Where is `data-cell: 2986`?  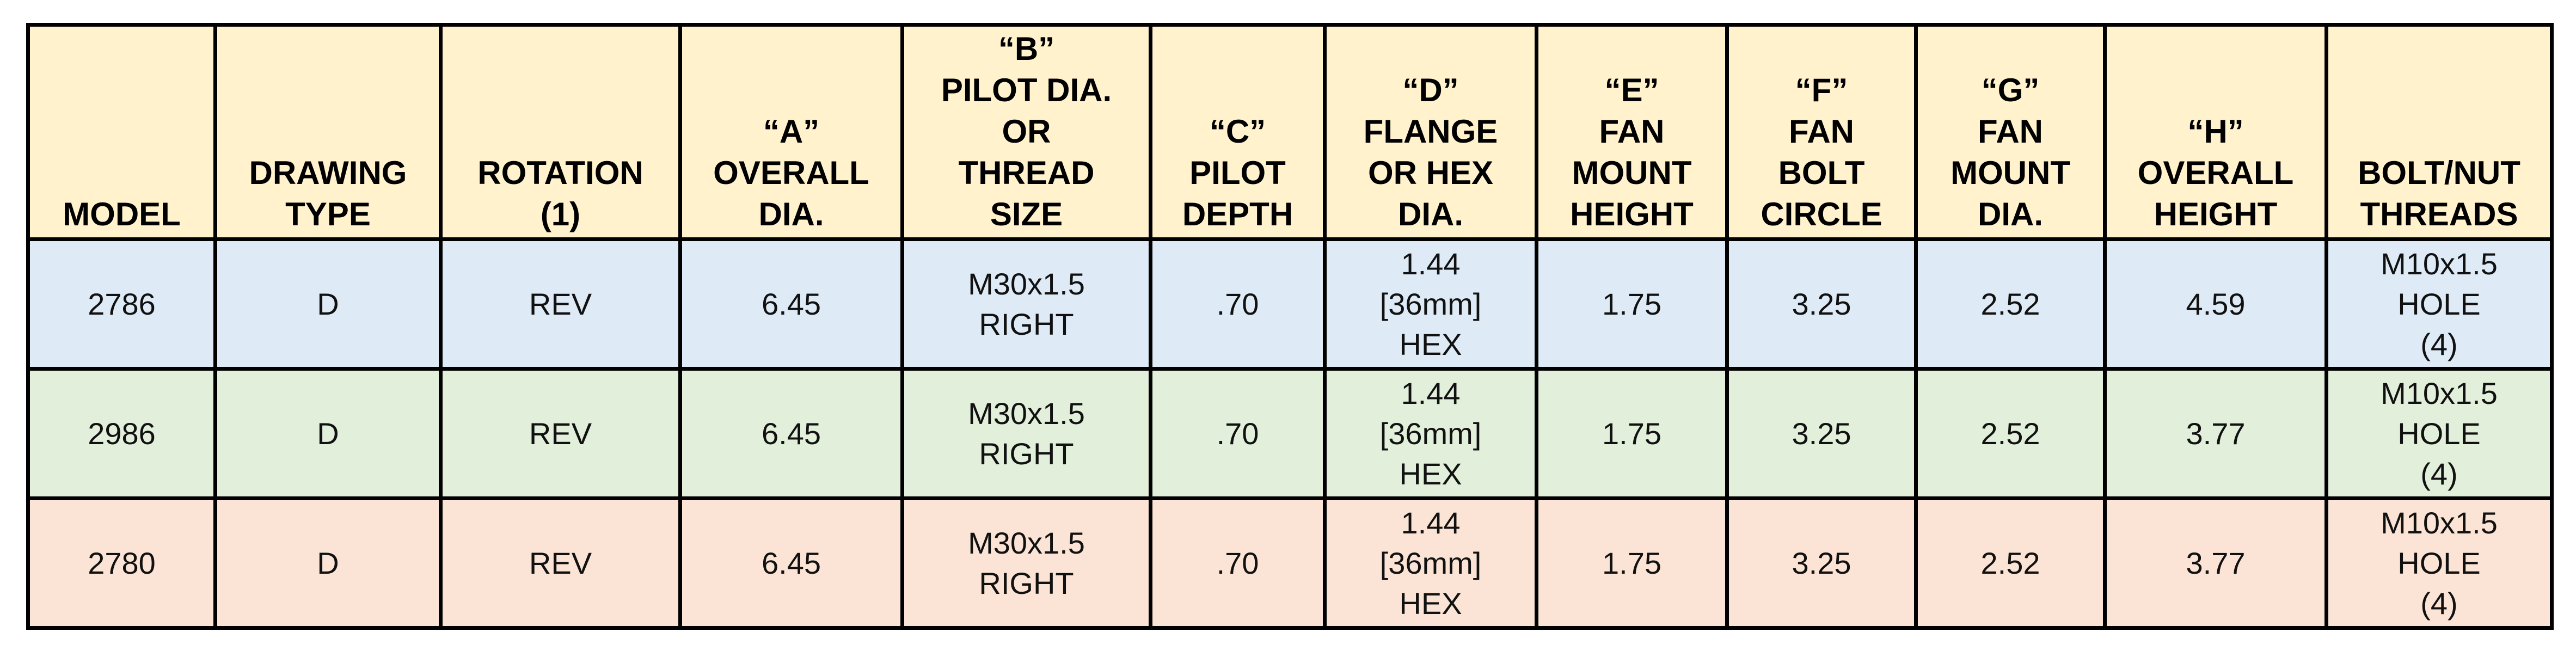 data-cell: 2986 is located at coordinates (121, 433).